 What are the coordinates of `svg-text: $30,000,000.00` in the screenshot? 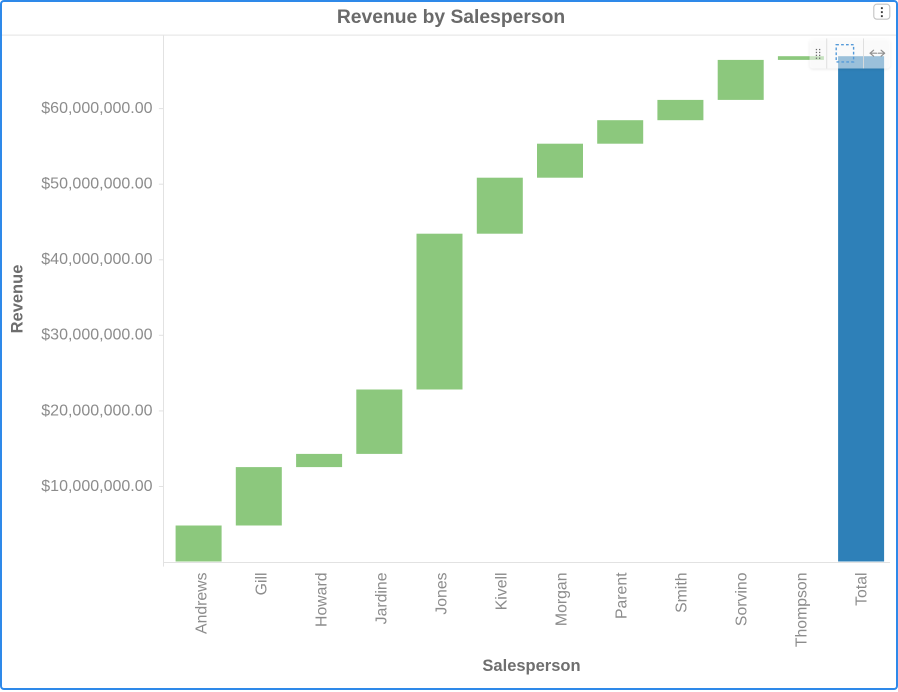 It's located at (96, 335).